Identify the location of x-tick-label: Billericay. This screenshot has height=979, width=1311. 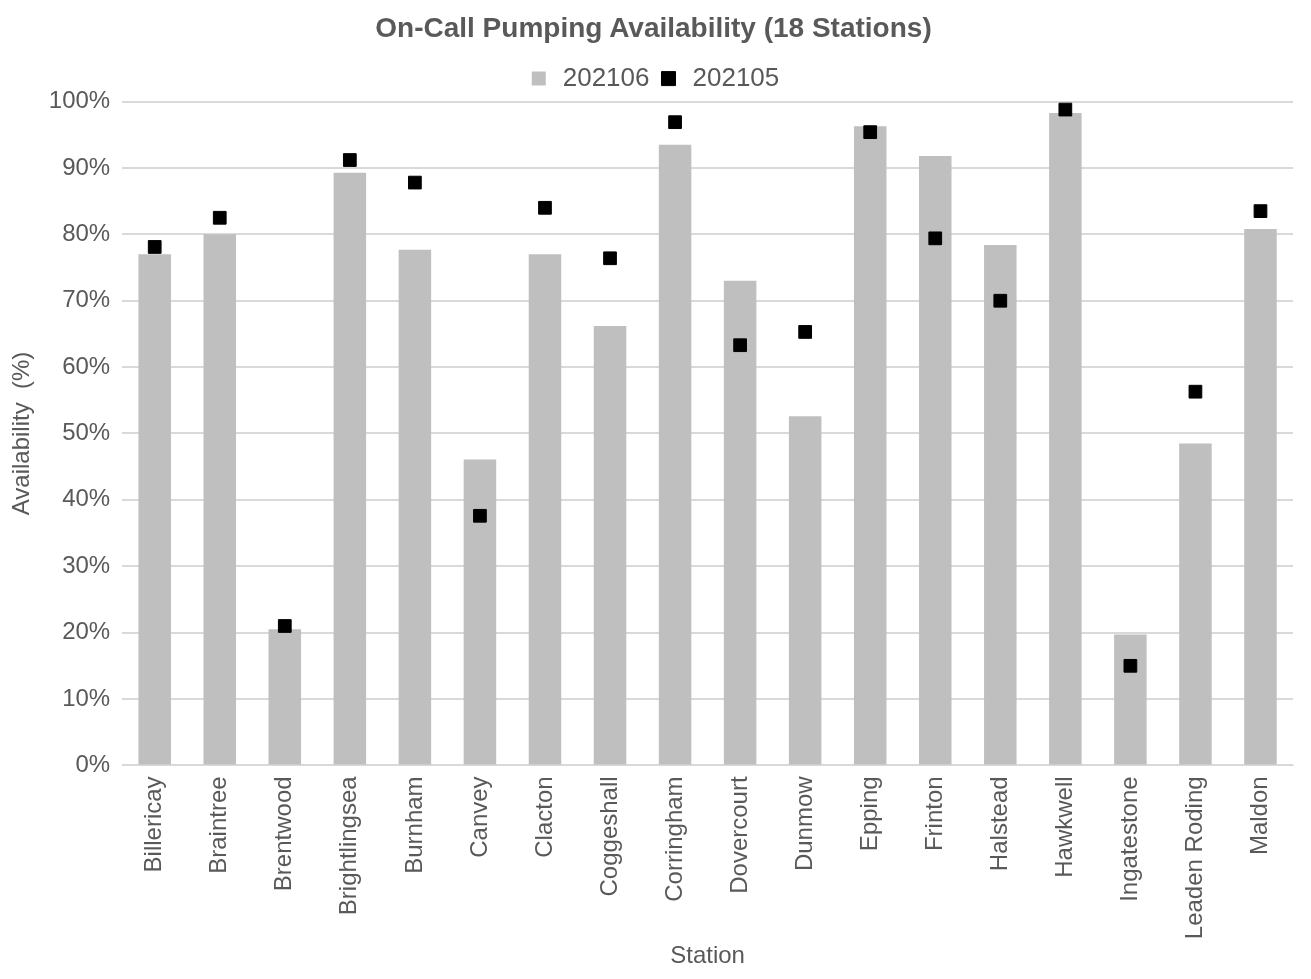
(153, 824).